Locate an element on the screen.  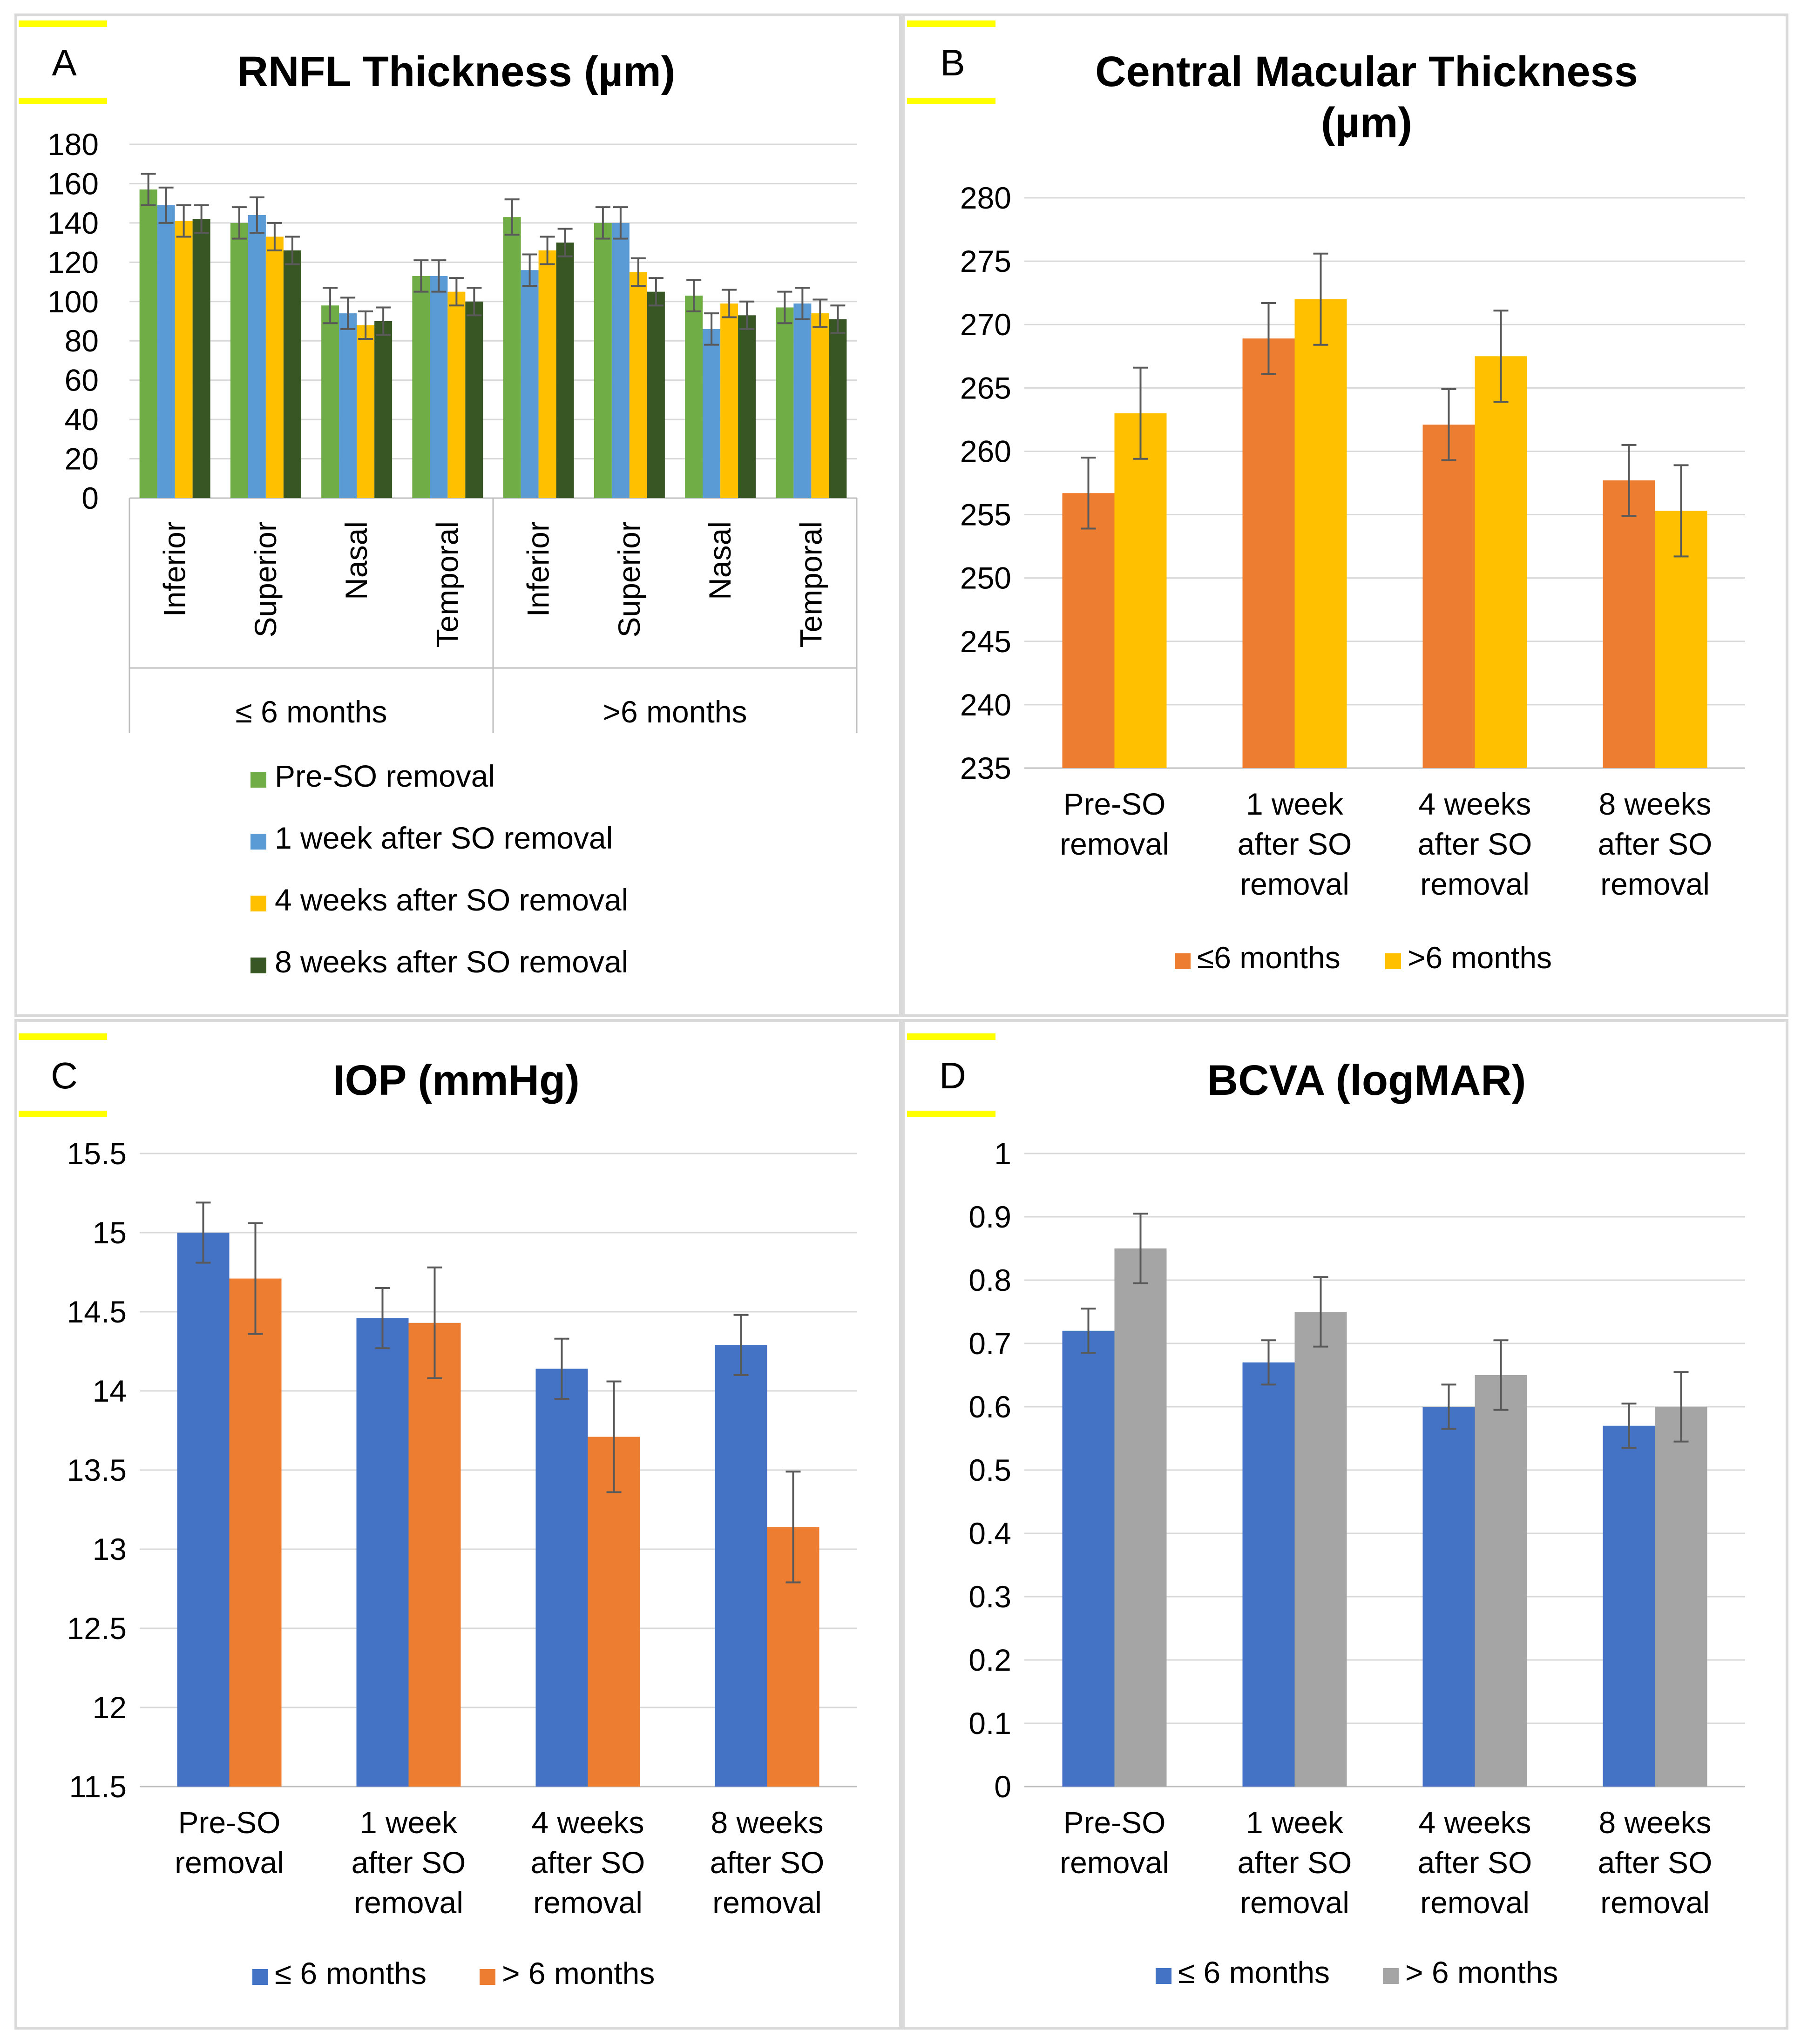
y-tick-label: 0.6 is located at coordinates (989, 1407).